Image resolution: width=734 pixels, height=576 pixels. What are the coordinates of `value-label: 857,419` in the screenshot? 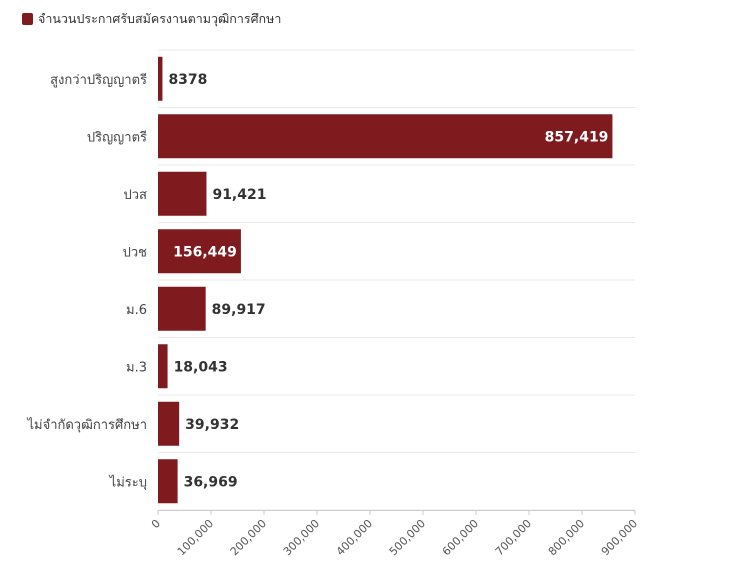 It's located at (577, 137).